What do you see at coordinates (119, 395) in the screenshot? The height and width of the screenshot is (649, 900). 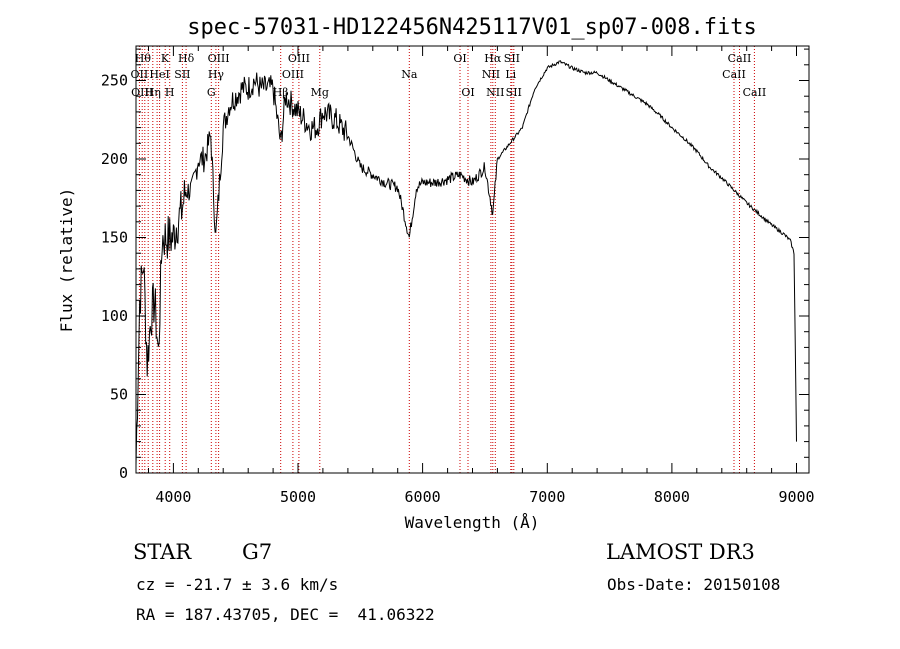 I see `y-tick-label: 50` at bounding box center [119, 395].